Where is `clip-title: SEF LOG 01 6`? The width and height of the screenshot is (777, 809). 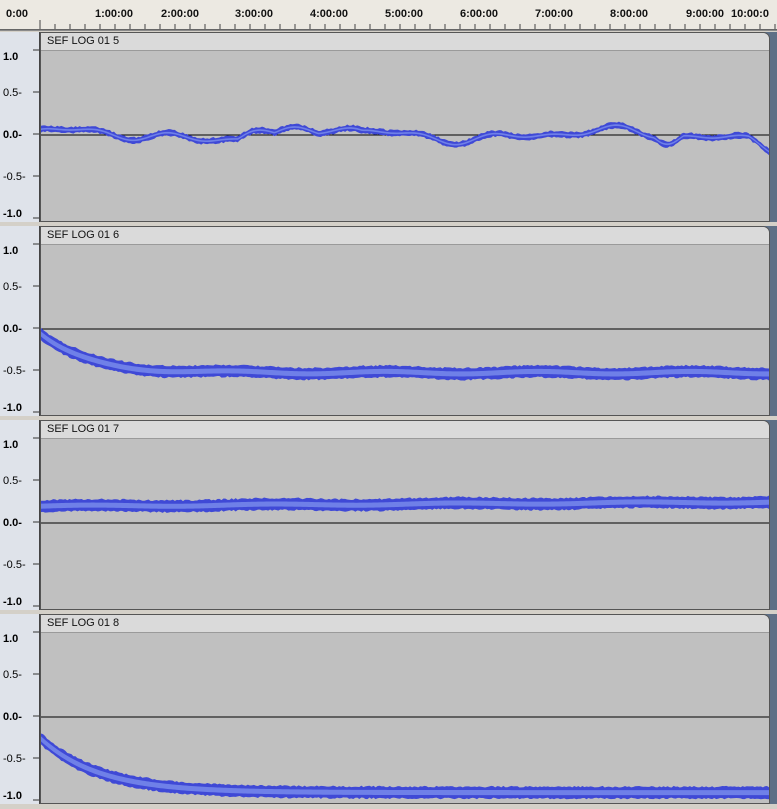 clip-title: SEF LOG 01 6 is located at coordinates (83, 235).